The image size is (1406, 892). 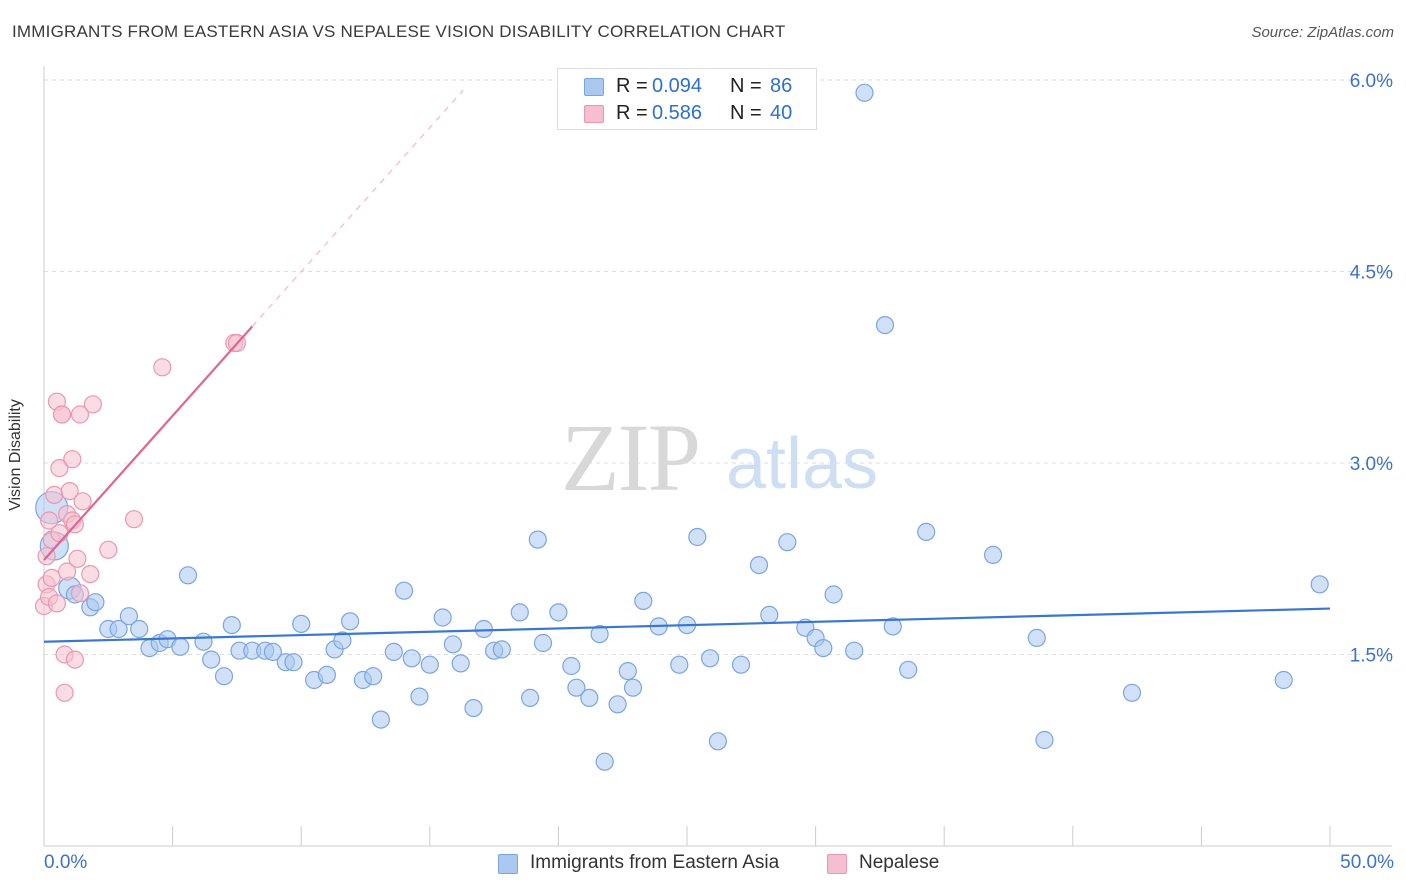 I want to click on y-tick-label-3: 6.0%, so click(x=1371, y=81).